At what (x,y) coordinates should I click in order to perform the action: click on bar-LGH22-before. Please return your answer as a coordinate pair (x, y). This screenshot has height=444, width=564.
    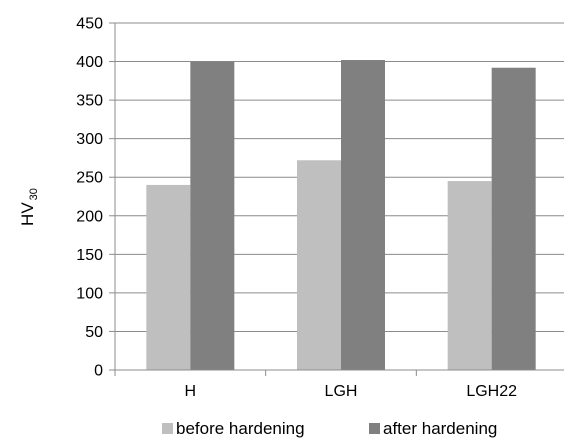
    Looking at the image, I should click on (469, 275).